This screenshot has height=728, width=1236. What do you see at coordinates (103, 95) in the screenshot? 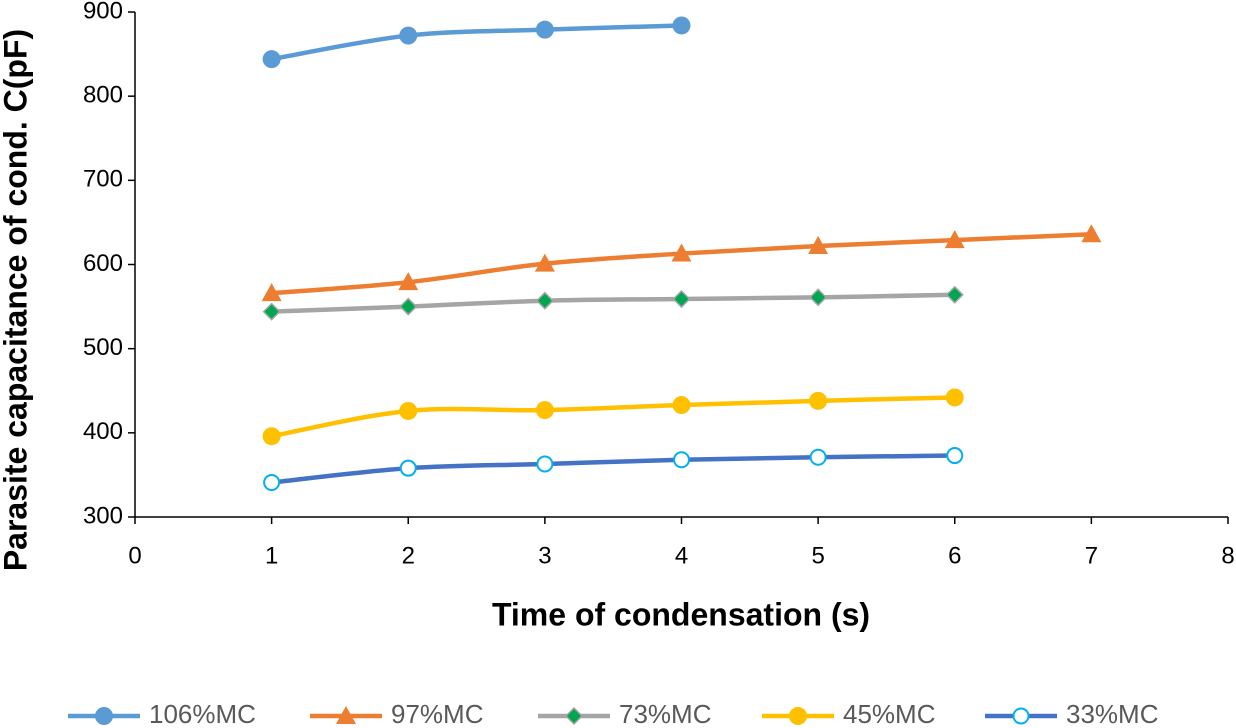
I see `y-tick-label: 800` at bounding box center [103, 95].